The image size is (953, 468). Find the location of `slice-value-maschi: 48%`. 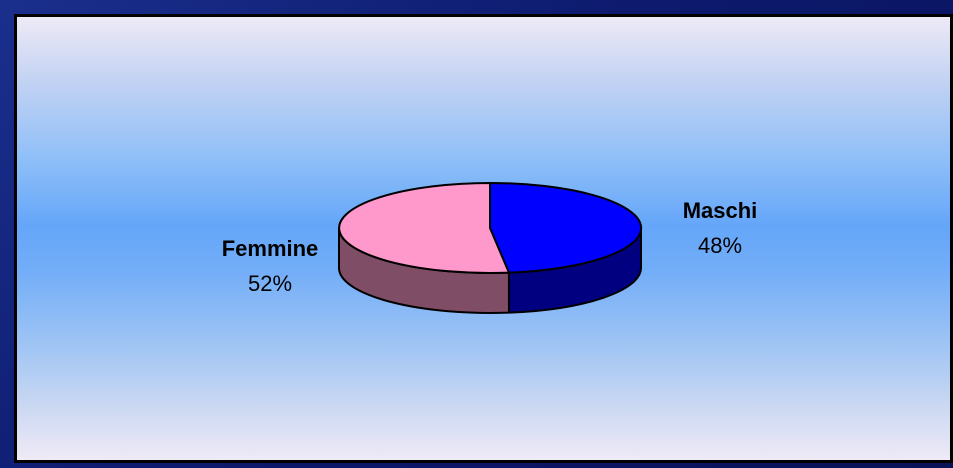

slice-value-maschi: 48% is located at coordinates (720, 245).